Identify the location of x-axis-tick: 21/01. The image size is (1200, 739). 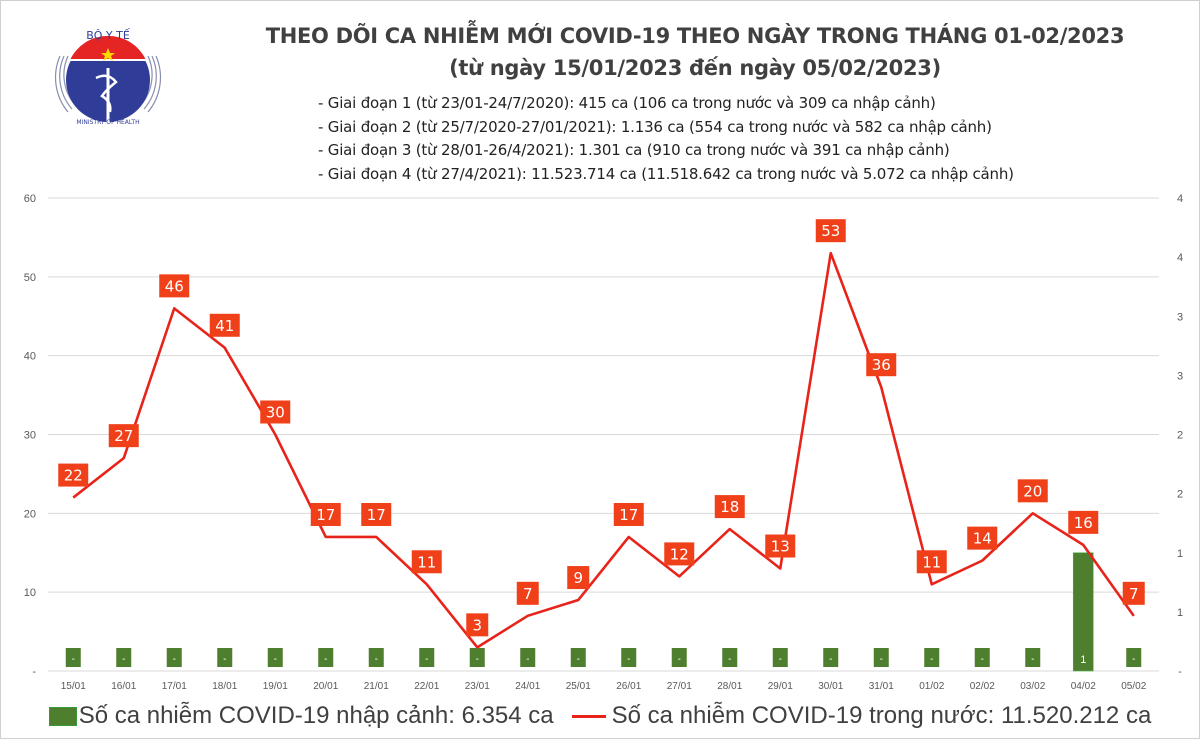
(376, 686).